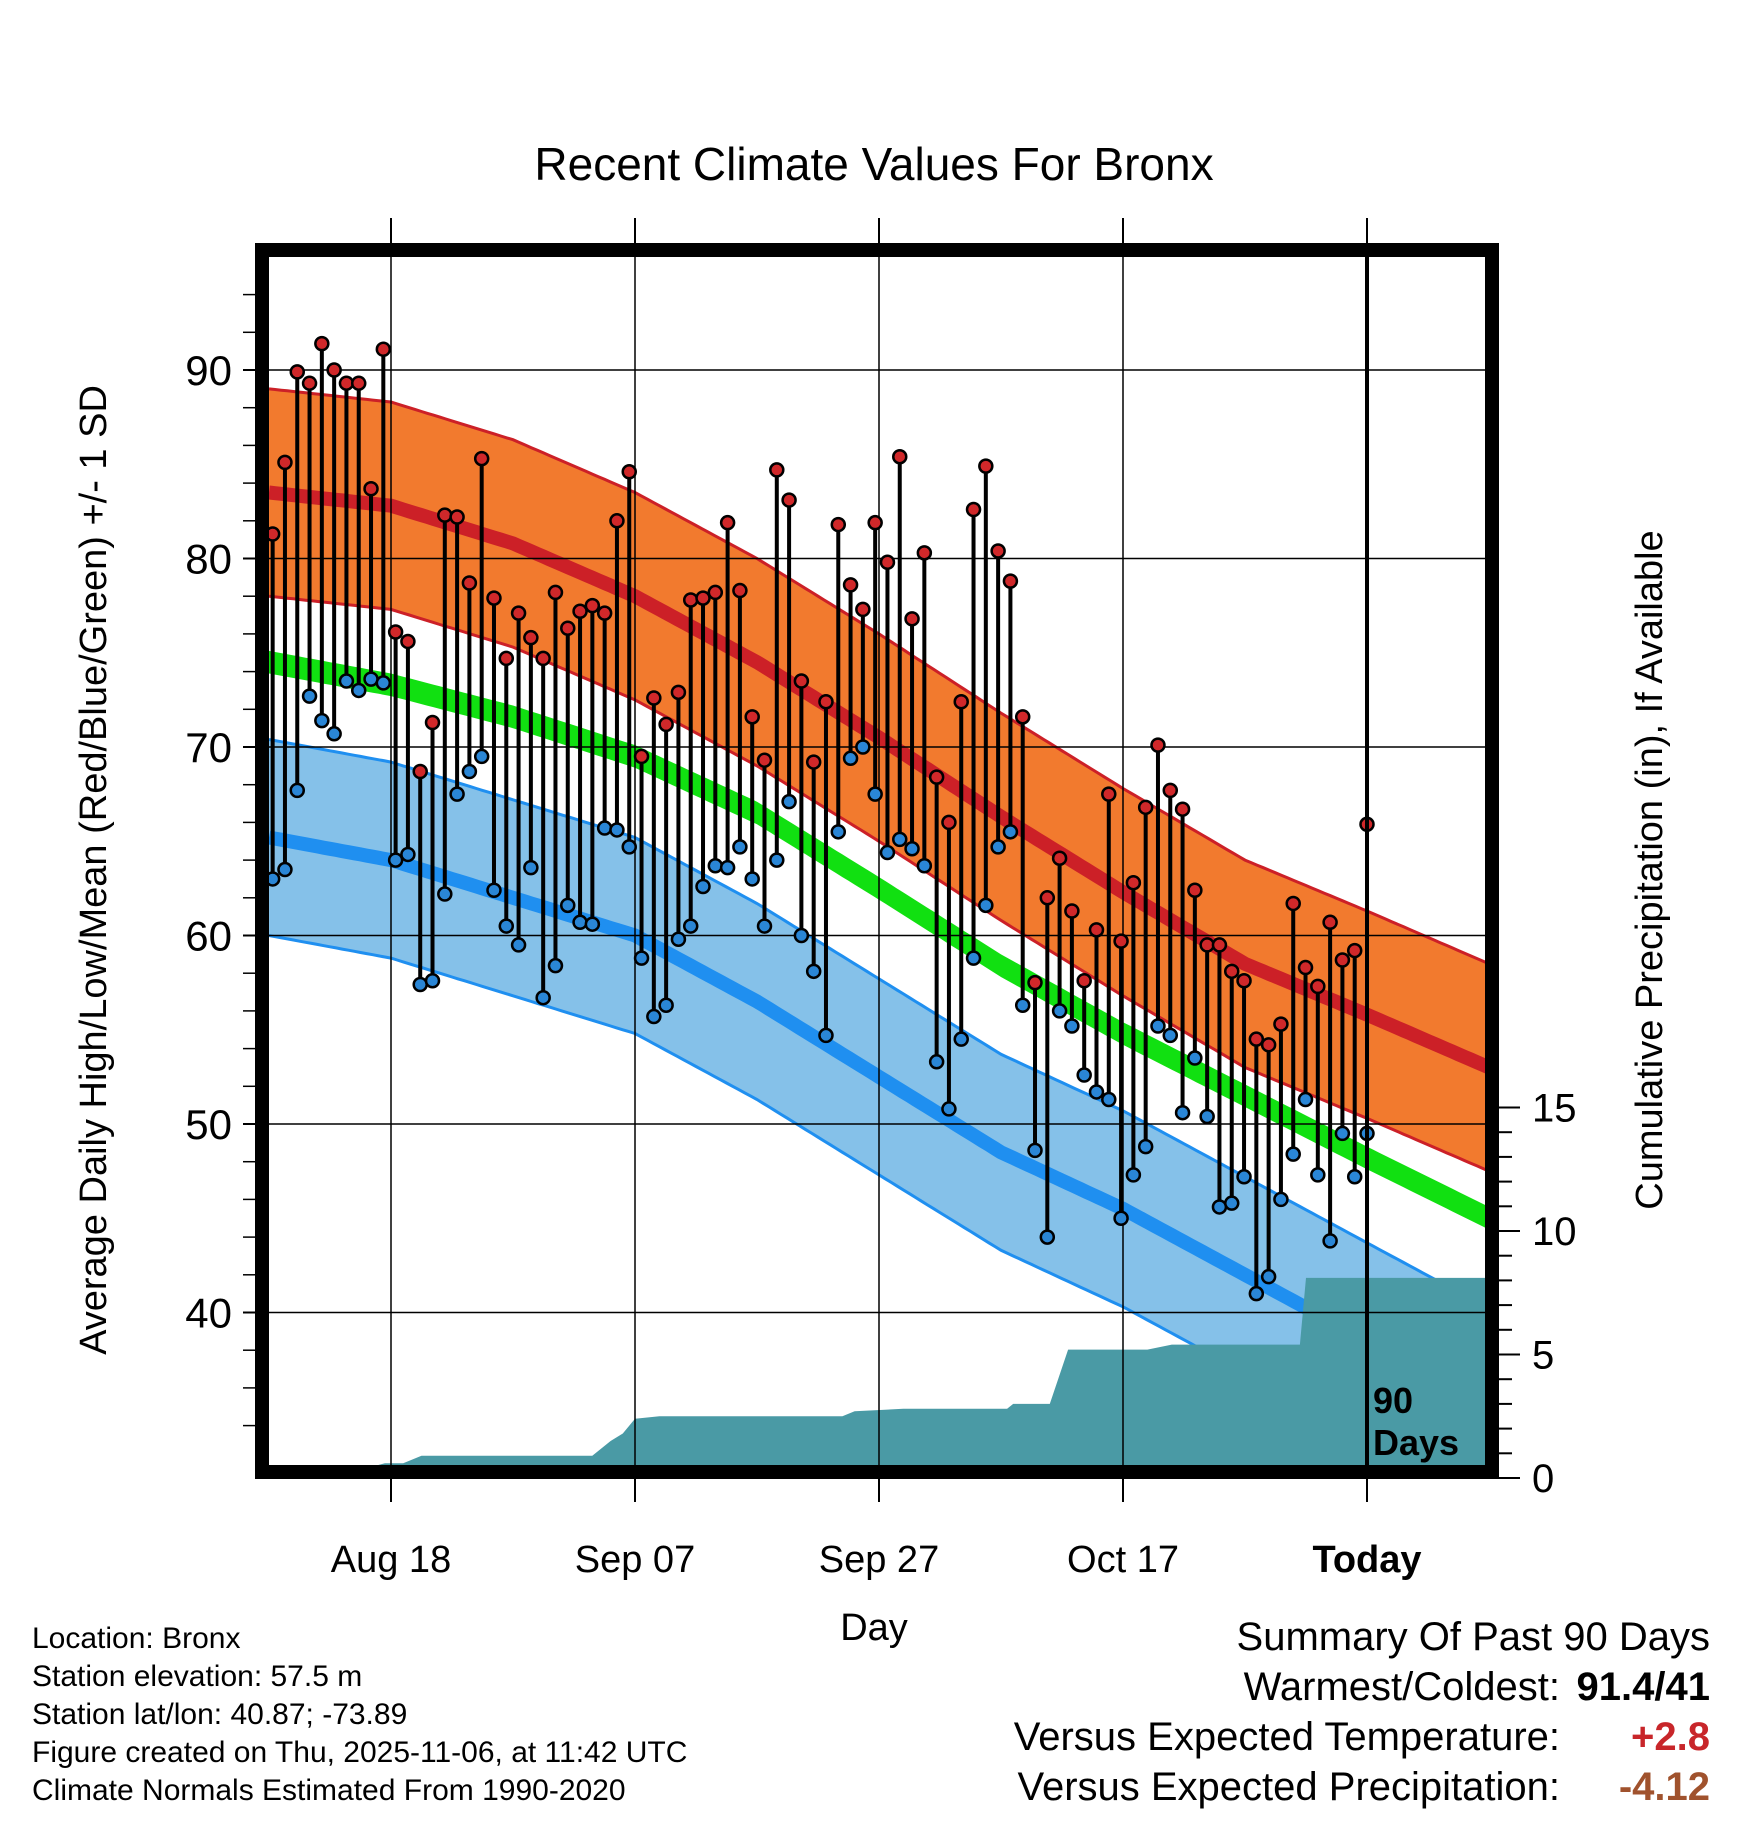 The image size is (1748, 1828). Describe the element at coordinates (220, 1714) in the screenshot. I see `latlon-text: Station lat/lon: 40.87; -73.89` at that location.